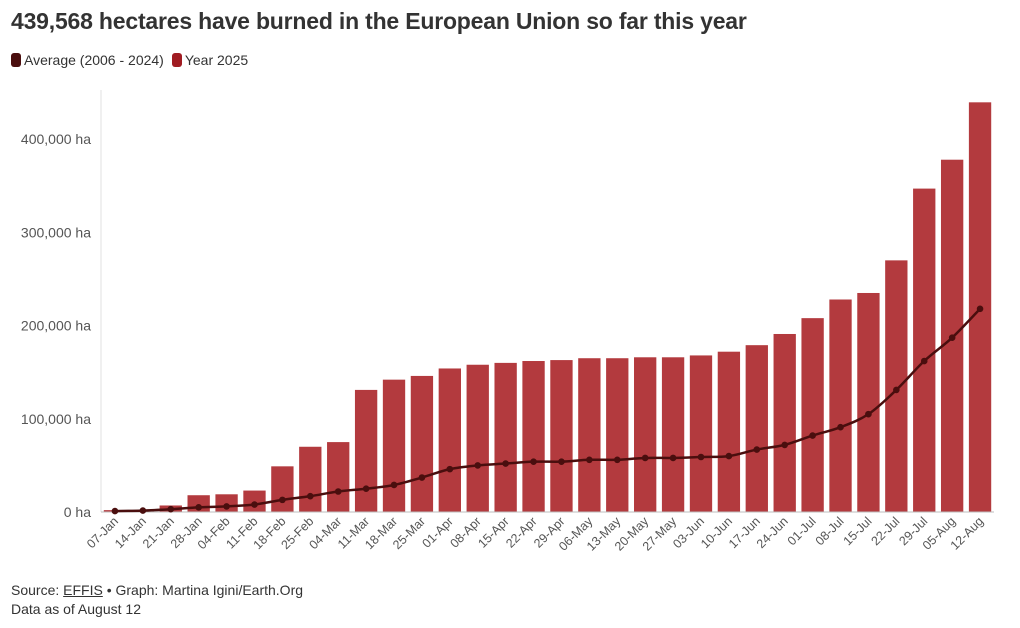  I want to click on legend-item-average: Average (2006 - 2024), so click(87, 60).